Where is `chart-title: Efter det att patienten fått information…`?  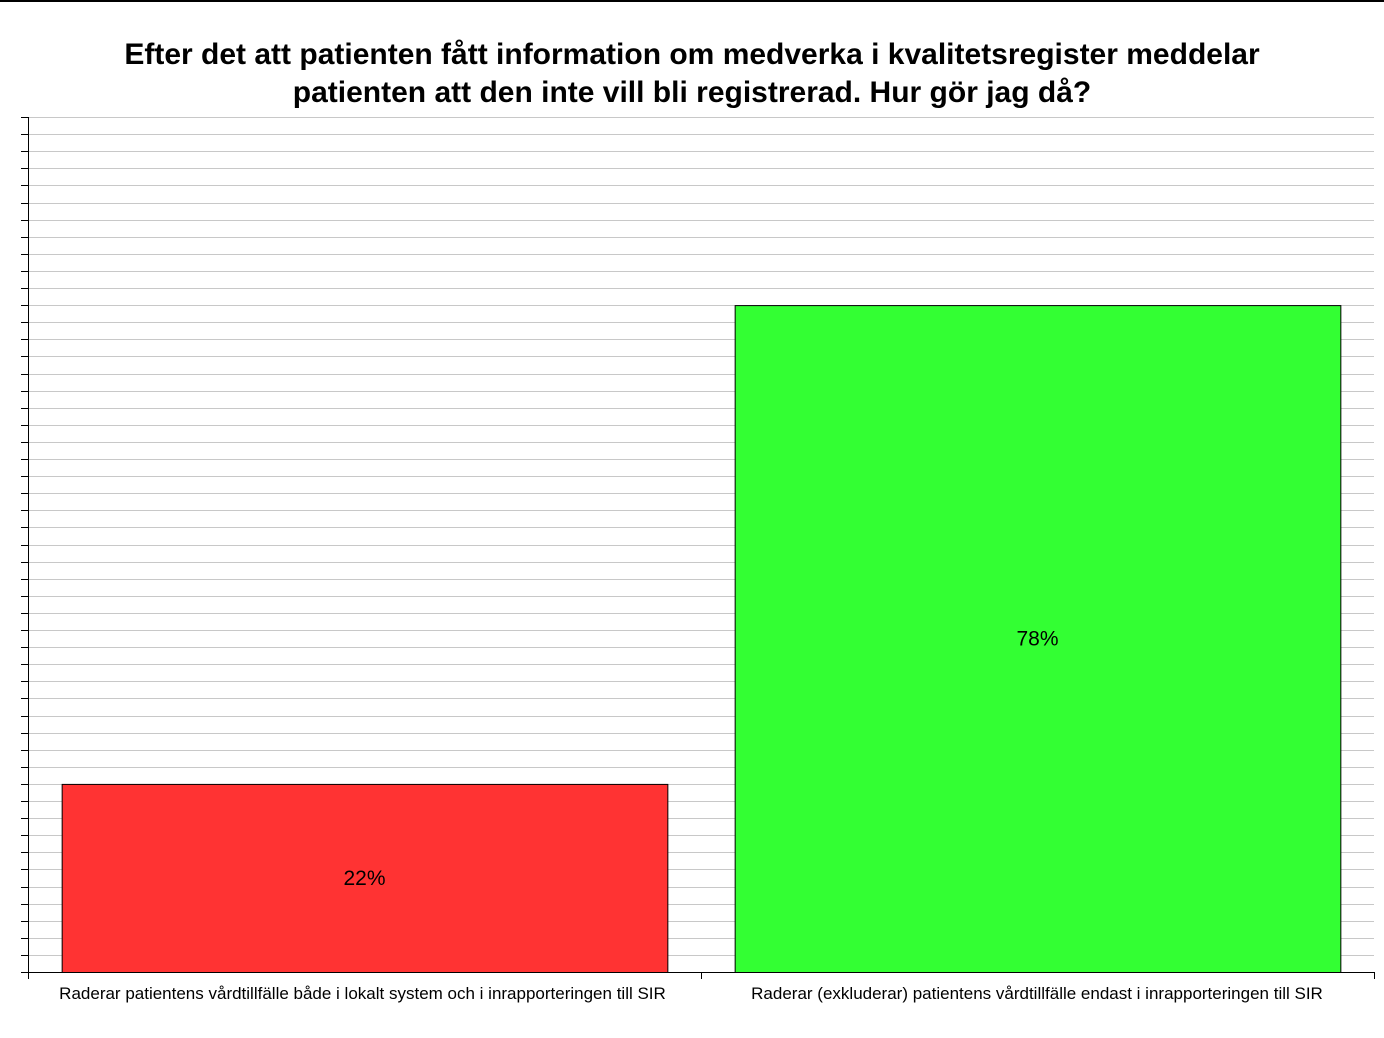 chart-title: Efter det att patienten fått information… is located at coordinates (692, 74).